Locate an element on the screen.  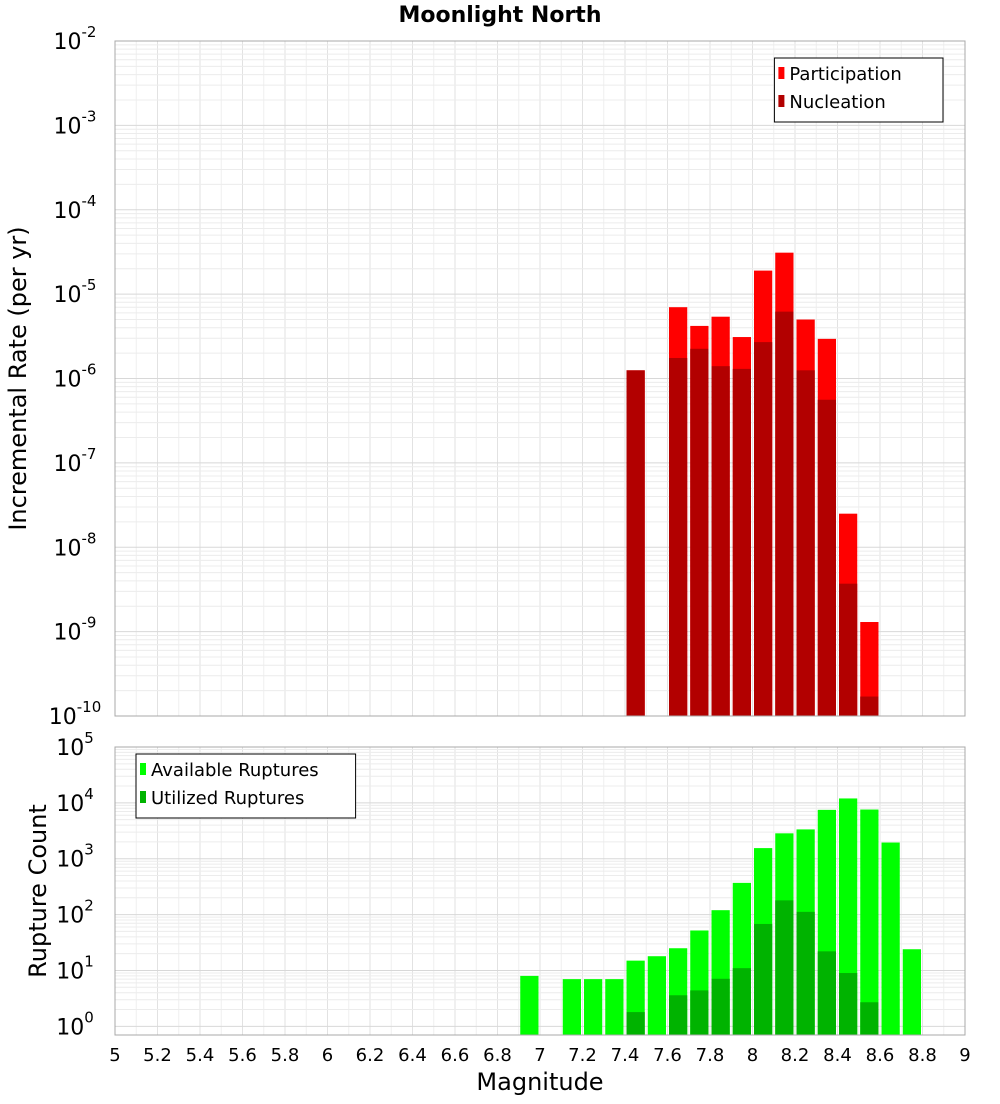
x-tick-label: 7.8 is located at coordinates (710, 1055).